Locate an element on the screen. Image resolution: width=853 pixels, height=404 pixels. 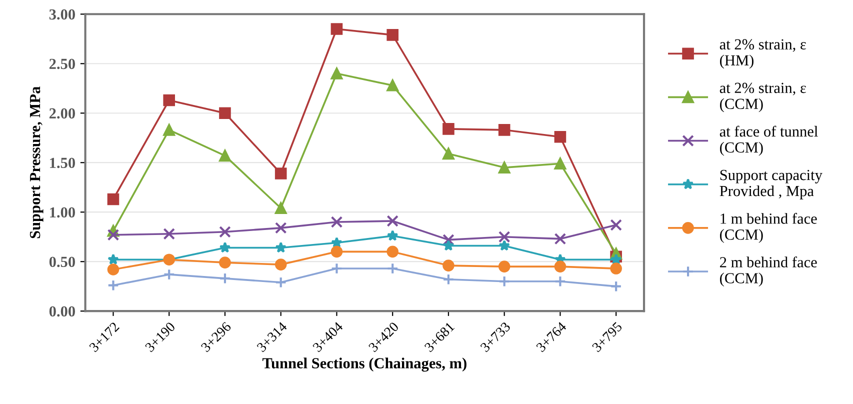
legend-label: Support capacity Provided , Mpa is located at coordinates (771, 185).